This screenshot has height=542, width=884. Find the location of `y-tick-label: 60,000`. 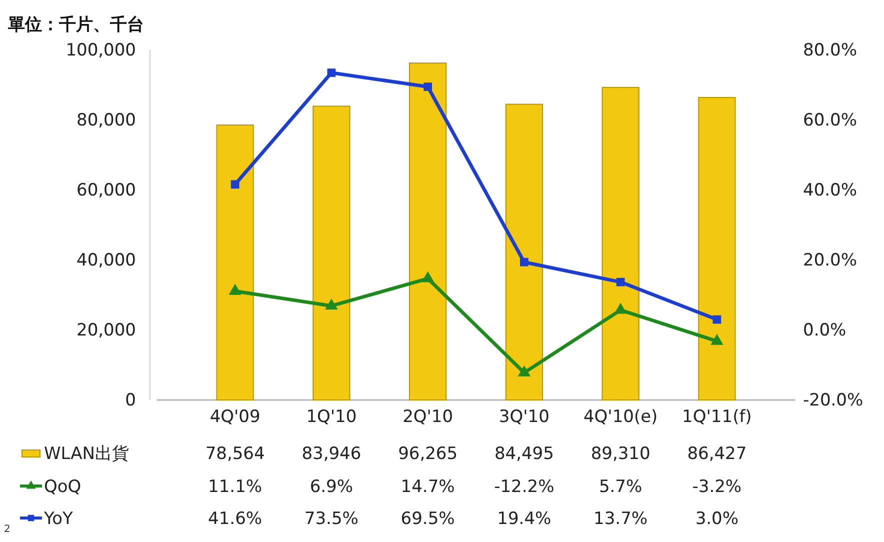

y-tick-label: 60,000 is located at coordinates (106, 190).